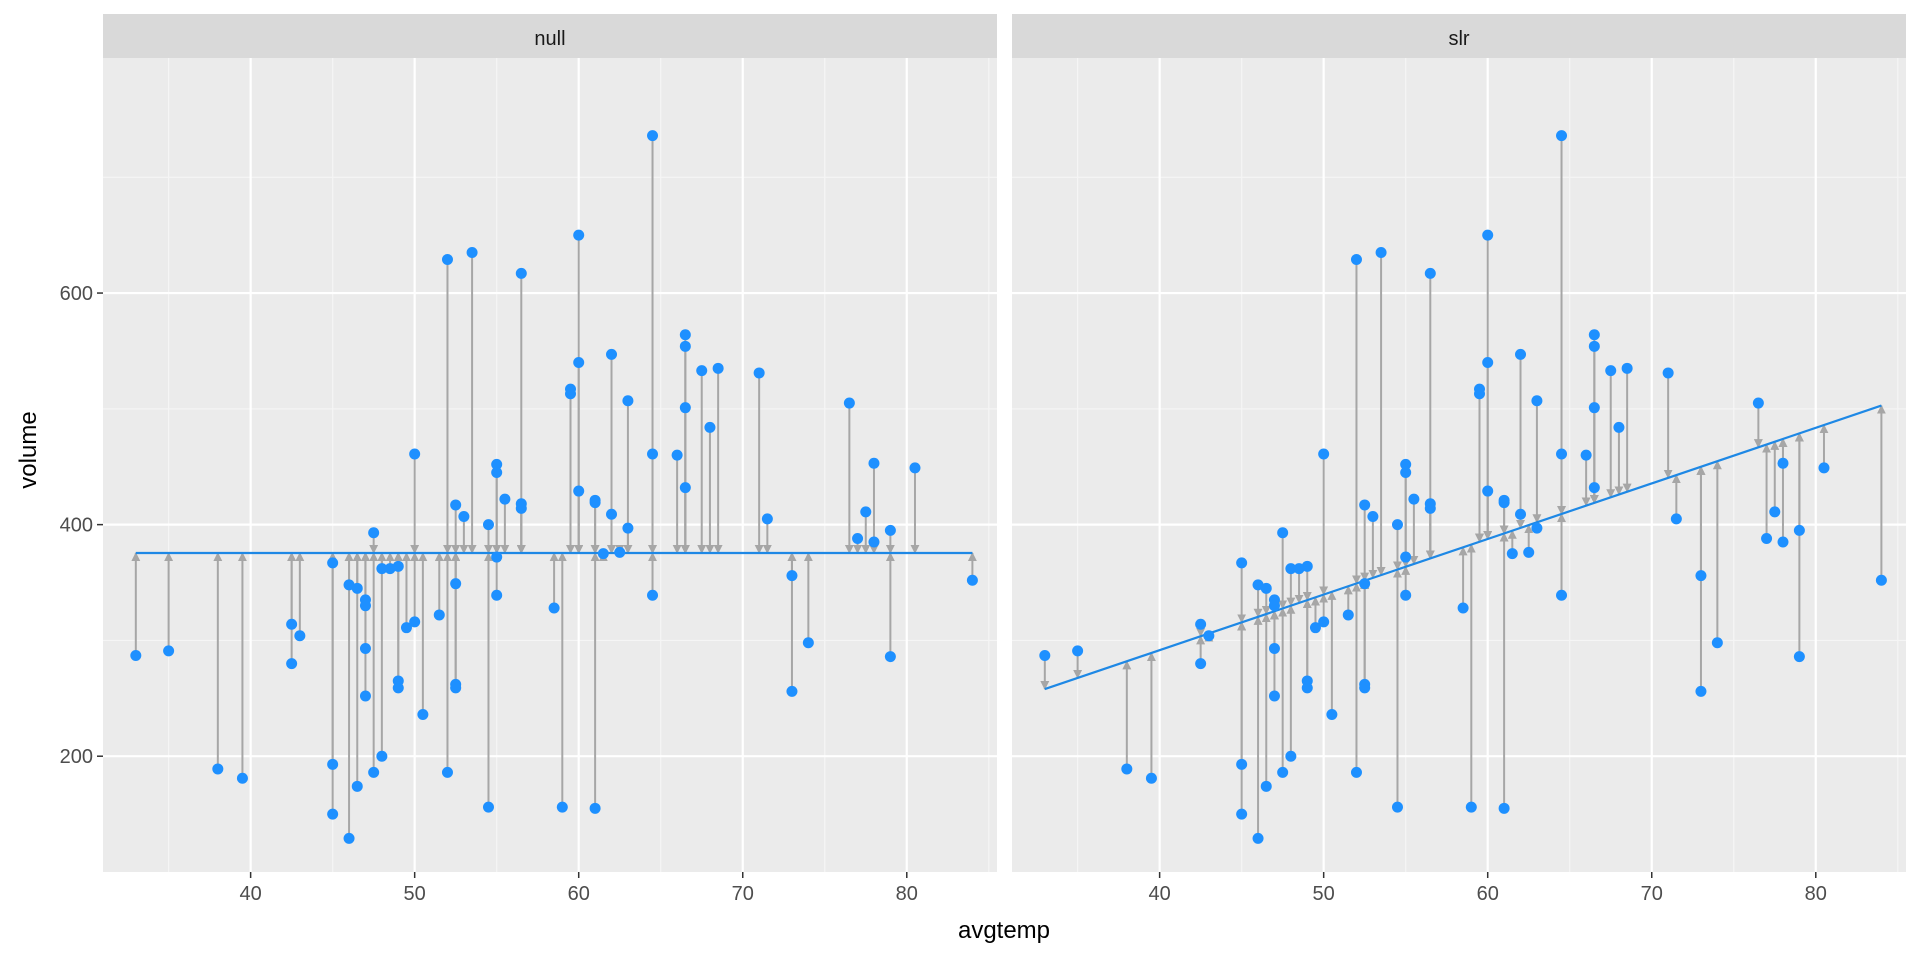 This screenshot has width=1920, height=960. Describe the element at coordinates (1463, 547) in the screenshot. I see `fitted-line` at that location.